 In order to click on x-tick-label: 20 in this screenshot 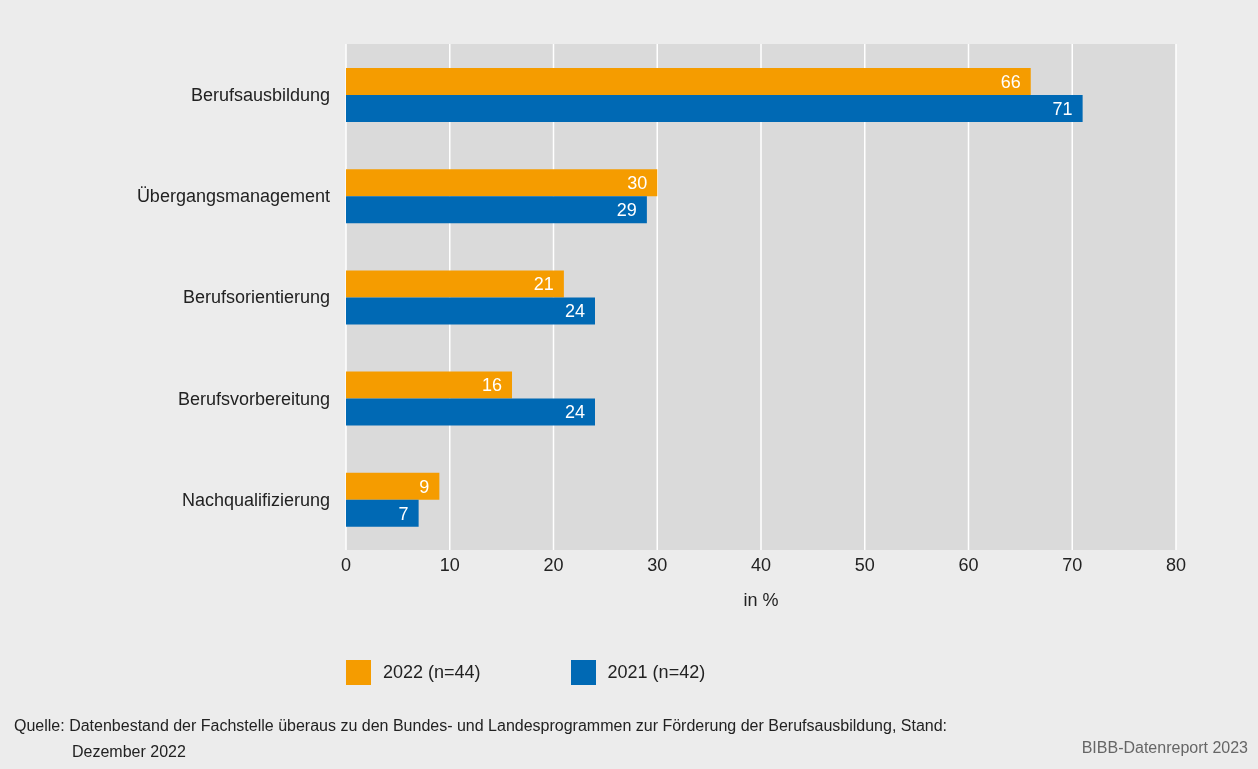, I will do `click(553, 564)`.